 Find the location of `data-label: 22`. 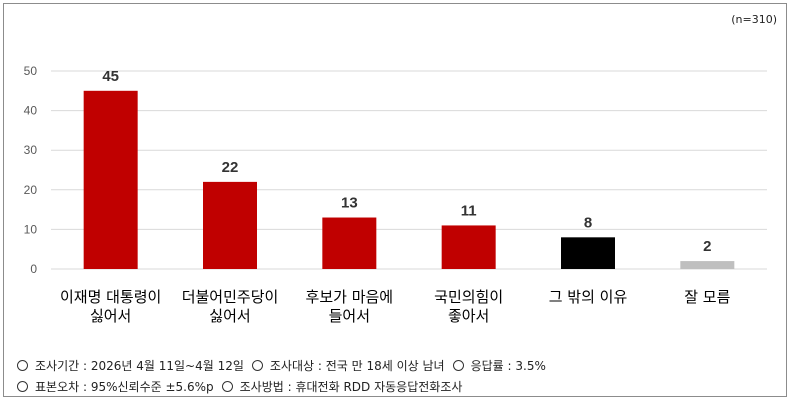

data-label: 22 is located at coordinates (230, 167).